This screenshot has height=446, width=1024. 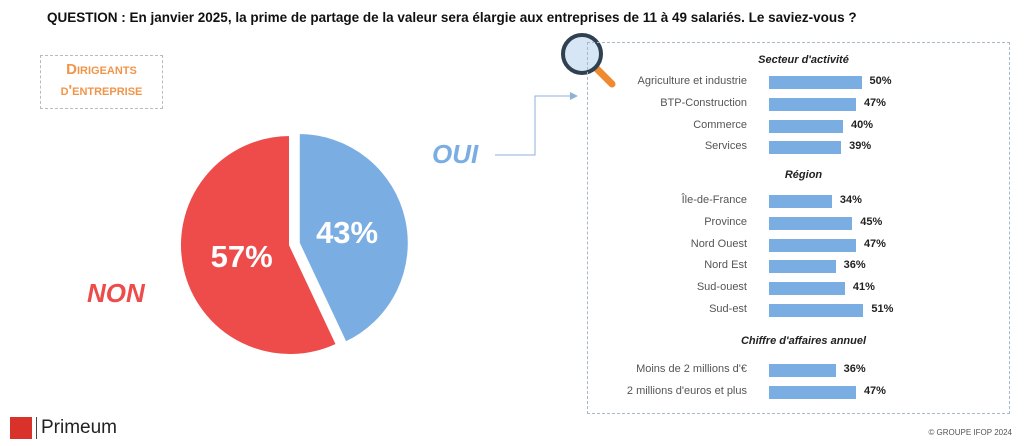 I want to click on pie-slice-oui, so click(x=353, y=238).